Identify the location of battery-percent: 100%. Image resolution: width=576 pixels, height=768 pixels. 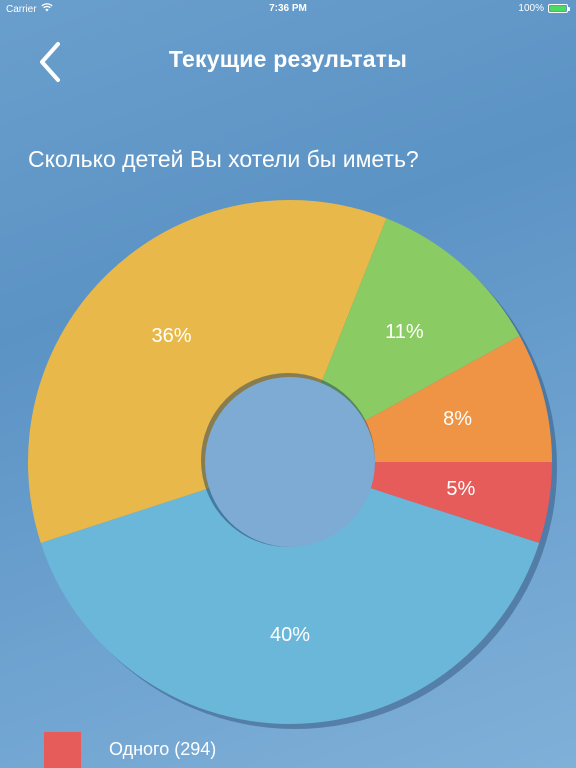
(531, 8).